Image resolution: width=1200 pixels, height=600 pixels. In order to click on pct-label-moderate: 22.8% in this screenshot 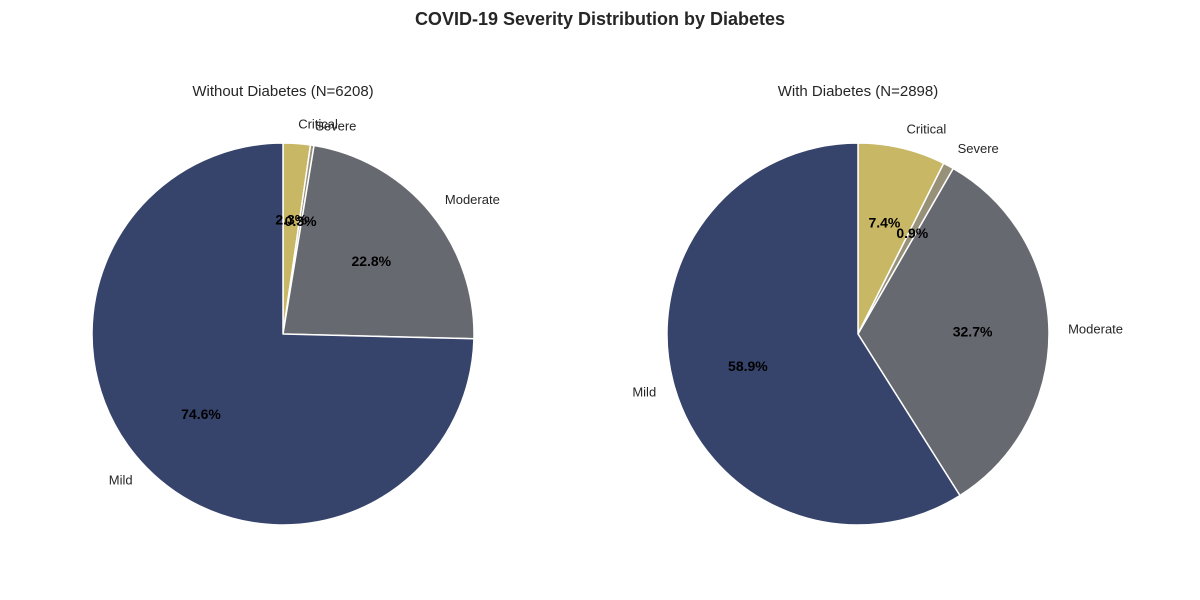, I will do `click(371, 261)`.